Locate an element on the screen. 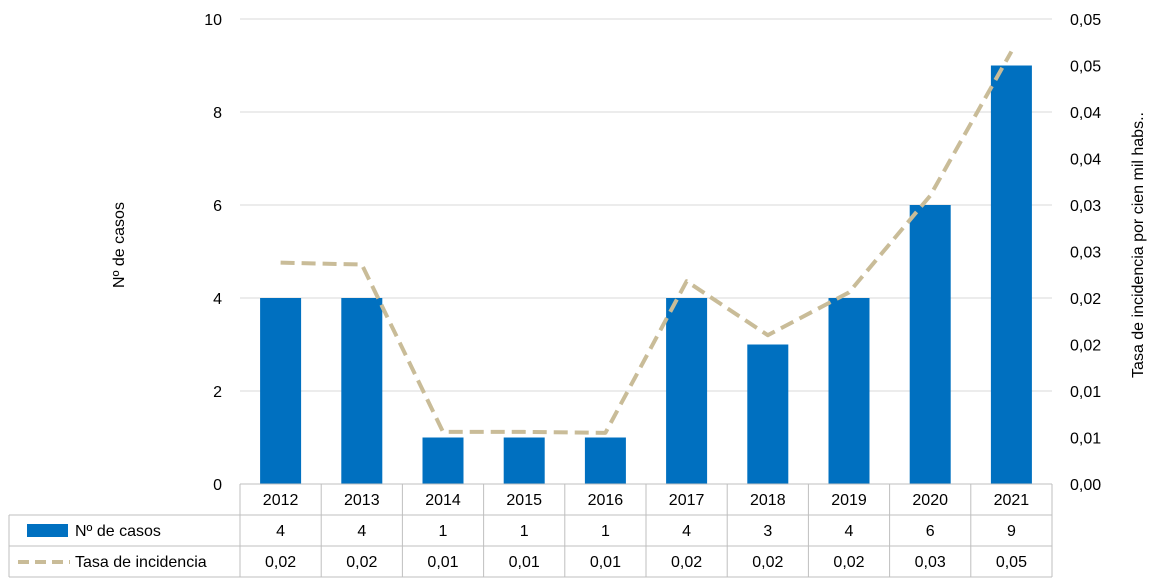 The image size is (1156, 579). y-tick-label: 0 is located at coordinates (217, 485).